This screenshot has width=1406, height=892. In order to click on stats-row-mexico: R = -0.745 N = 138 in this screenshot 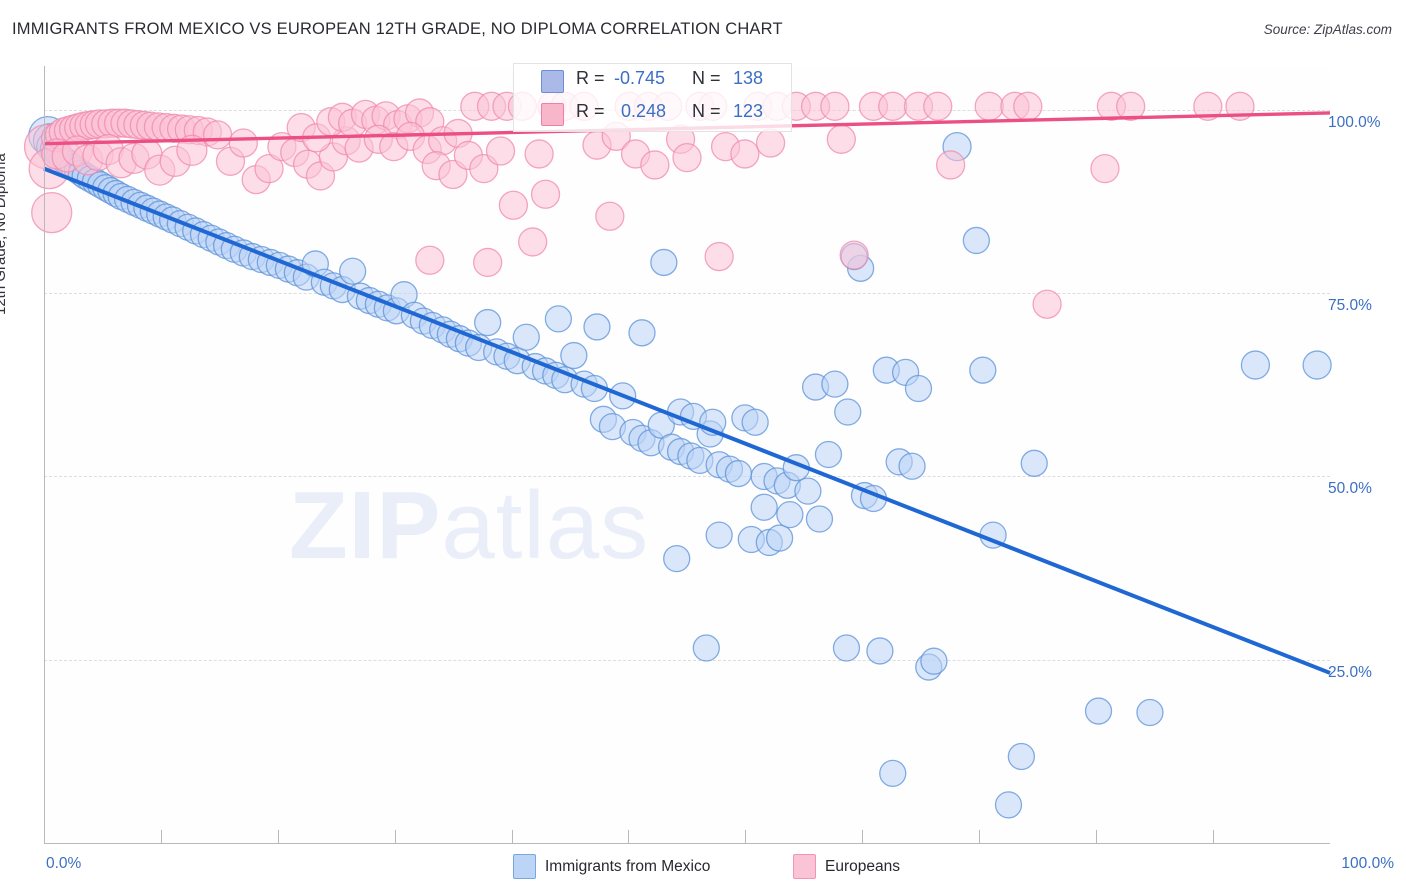, I will do `click(652, 80)`.